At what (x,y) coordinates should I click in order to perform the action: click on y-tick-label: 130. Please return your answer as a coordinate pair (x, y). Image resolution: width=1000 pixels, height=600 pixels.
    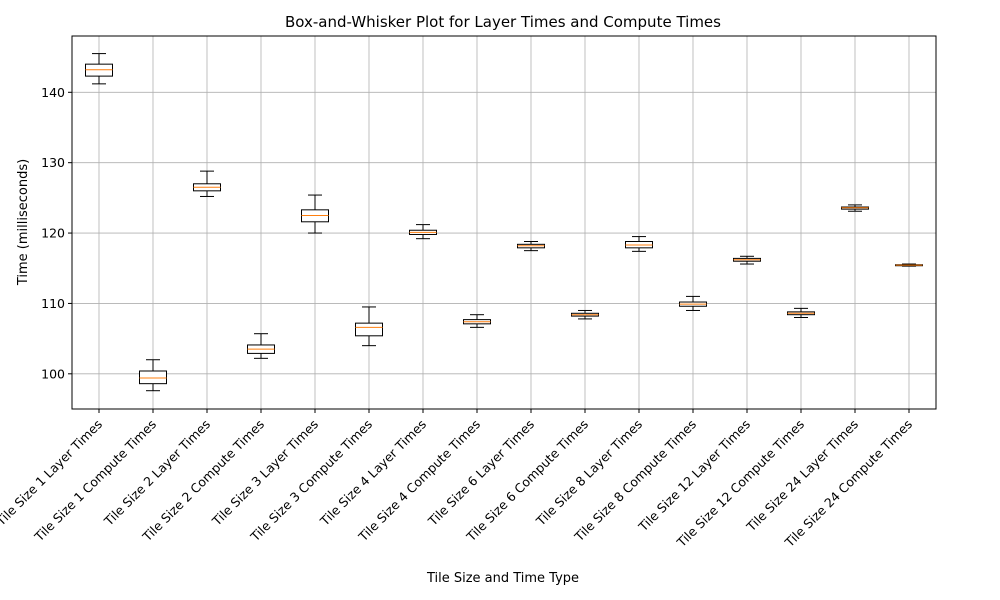
    Looking at the image, I should click on (53, 162).